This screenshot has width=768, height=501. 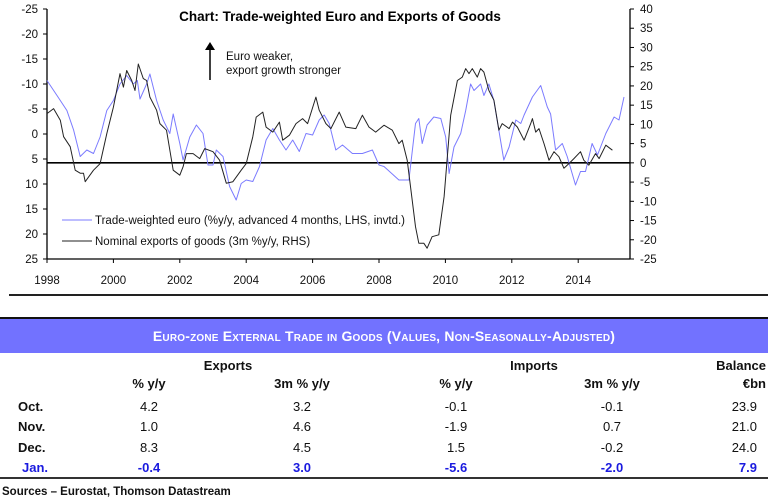 I want to click on up-arrow-icon, so click(x=210, y=61).